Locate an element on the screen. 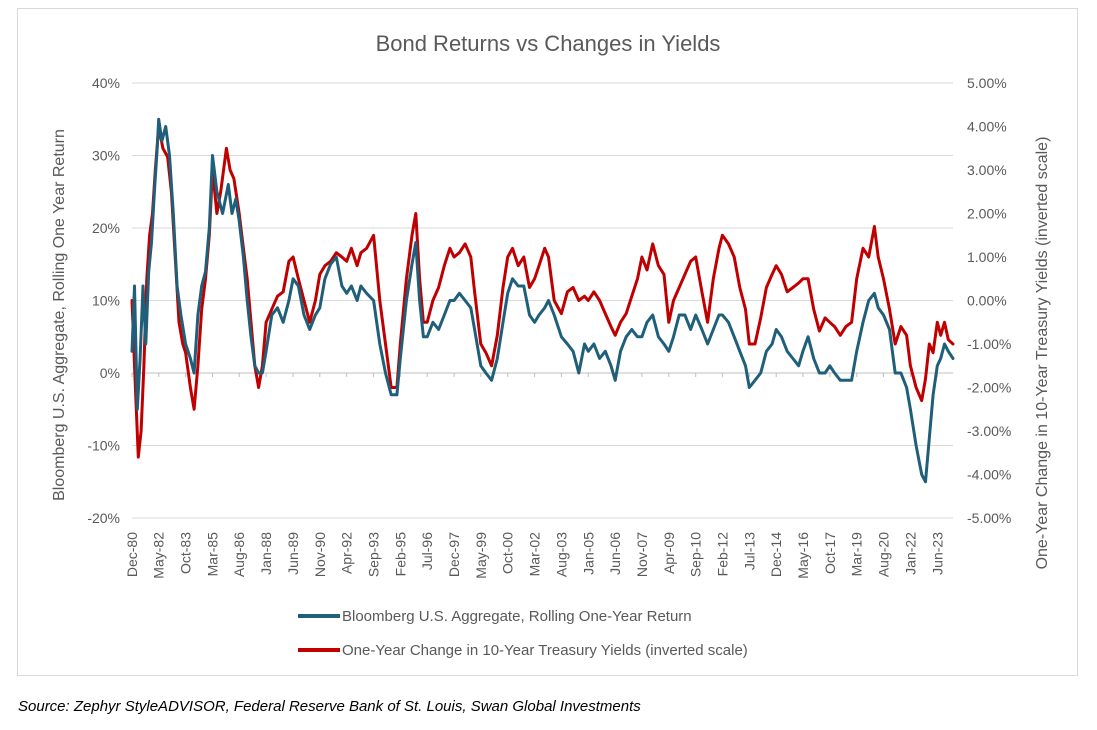 The image size is (1097, 730). left-tick-label: 0% is located at coordinates (110, 373).